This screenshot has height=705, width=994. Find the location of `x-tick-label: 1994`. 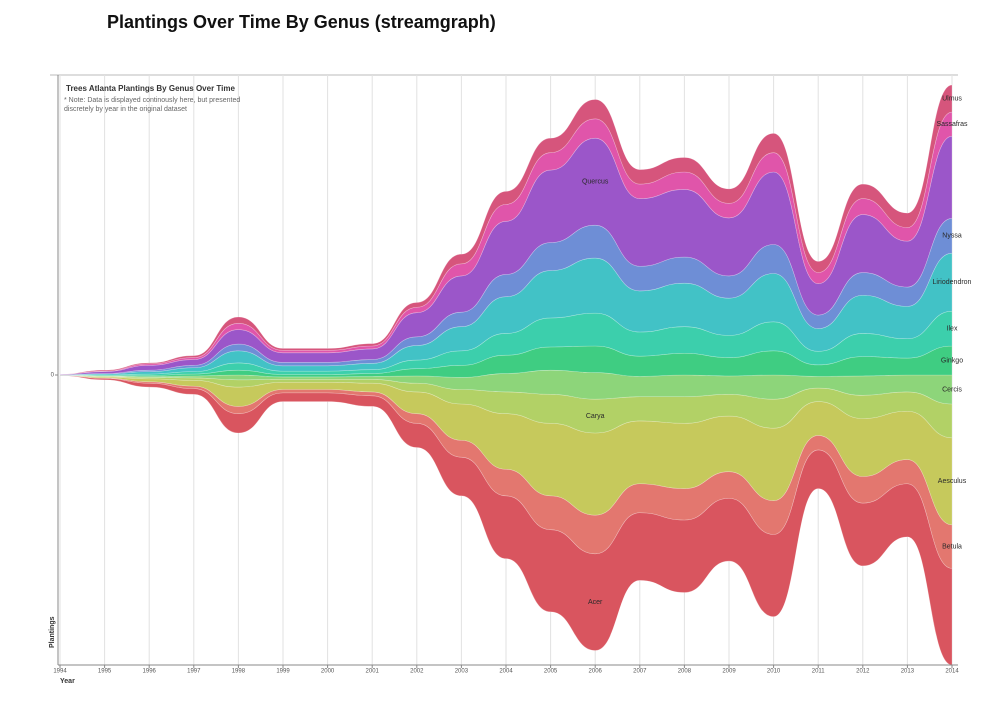

x-tick-label: 1994 is located at coordinates (60, 672).